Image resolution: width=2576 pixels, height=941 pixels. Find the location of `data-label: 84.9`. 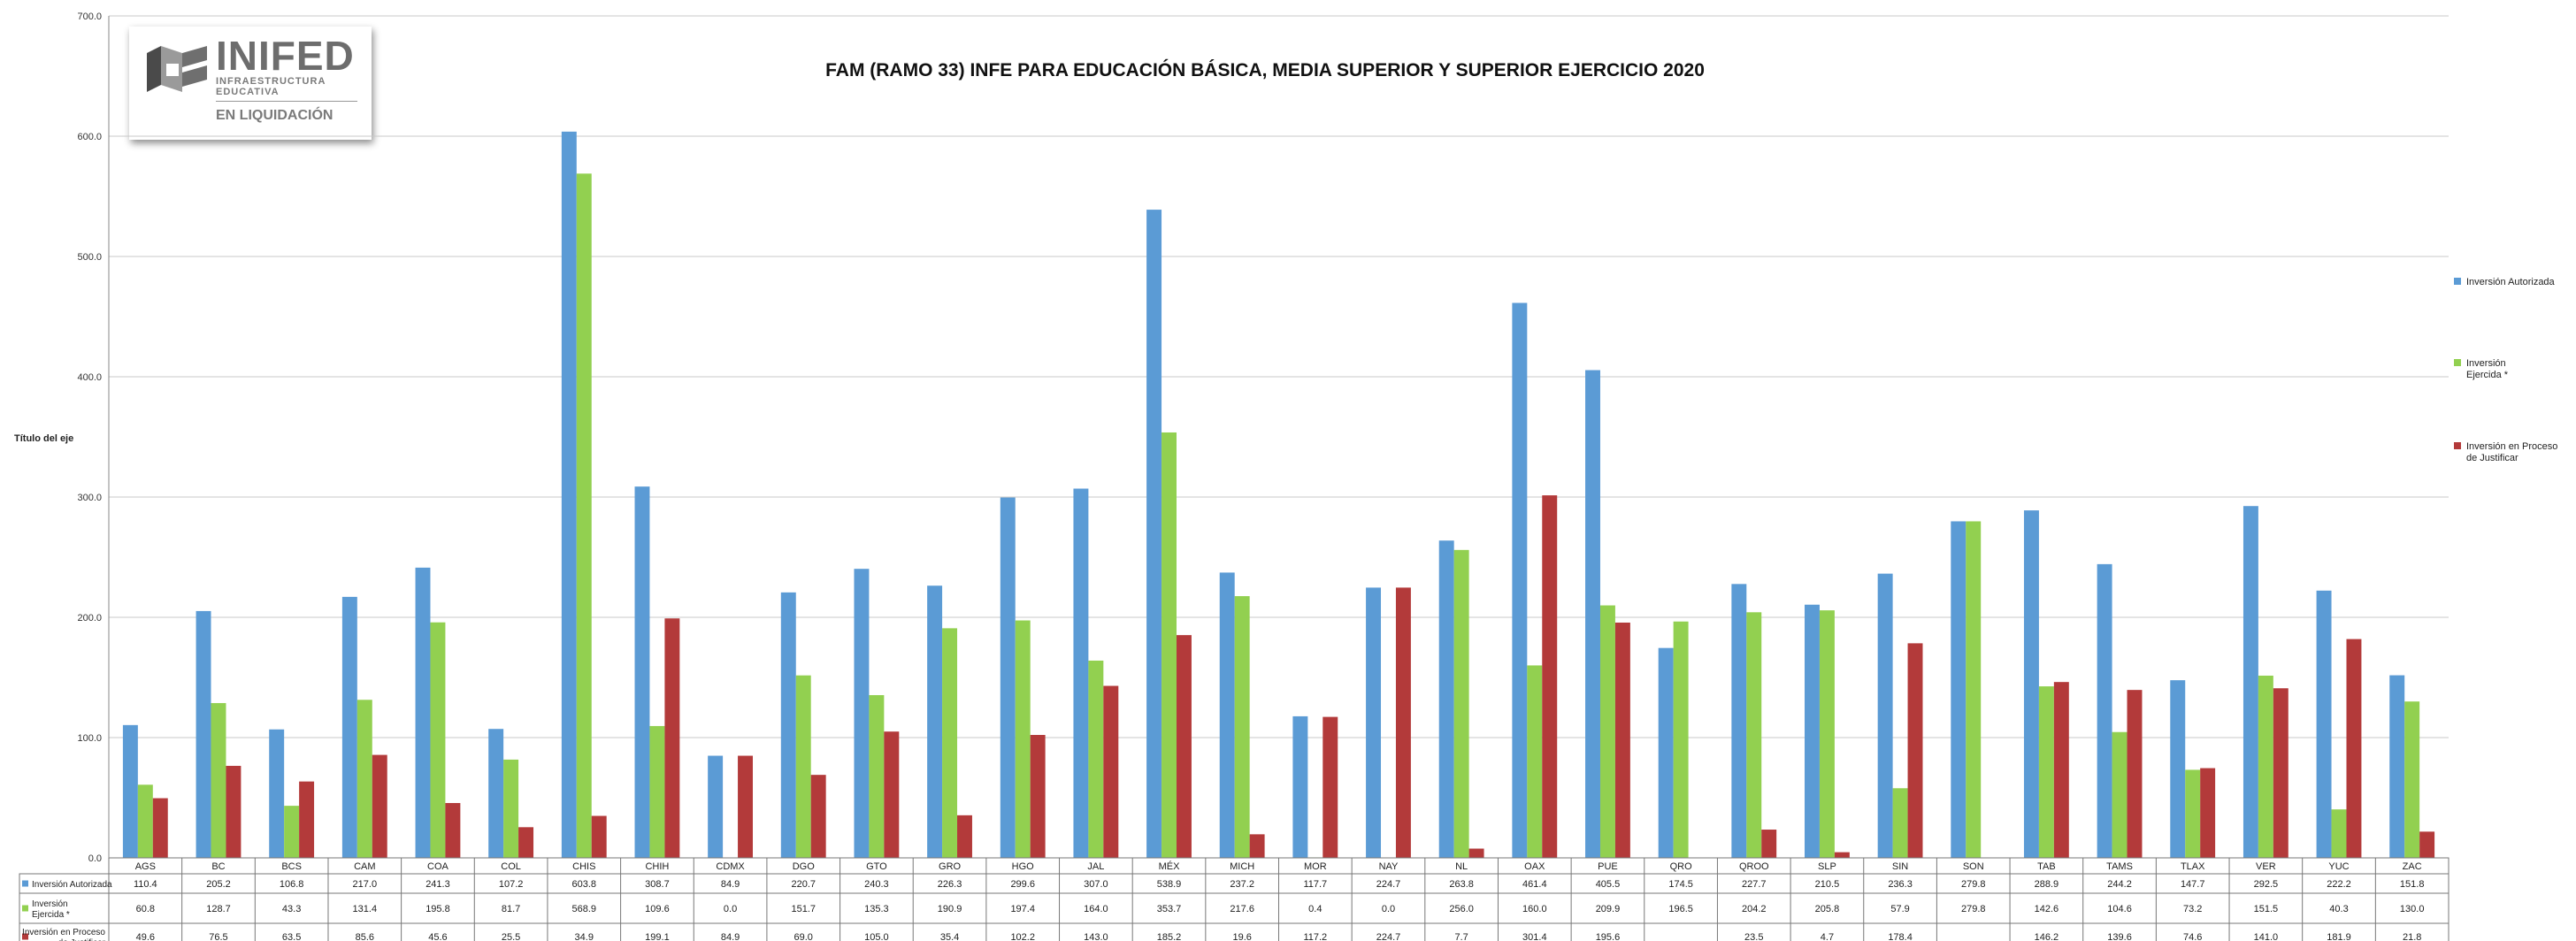

data-label: 84.9 is located at coordinates (730, 937).